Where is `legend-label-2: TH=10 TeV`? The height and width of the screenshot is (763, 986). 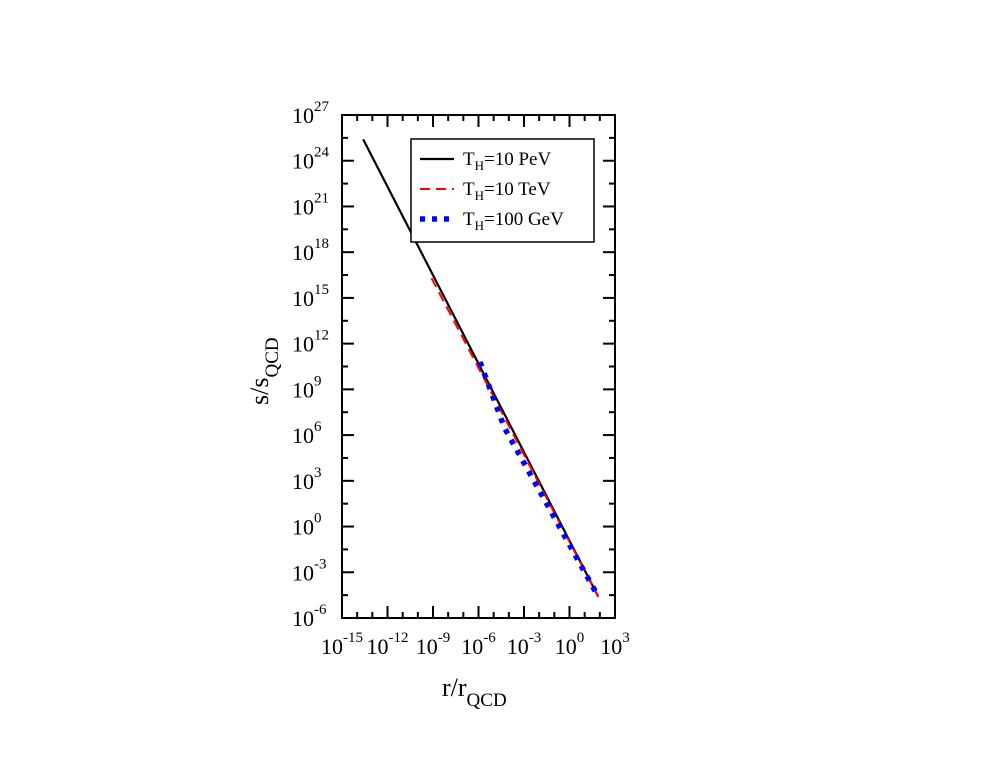
legend-label-2: TH=10 TeV is located at coordinates (507, 191).